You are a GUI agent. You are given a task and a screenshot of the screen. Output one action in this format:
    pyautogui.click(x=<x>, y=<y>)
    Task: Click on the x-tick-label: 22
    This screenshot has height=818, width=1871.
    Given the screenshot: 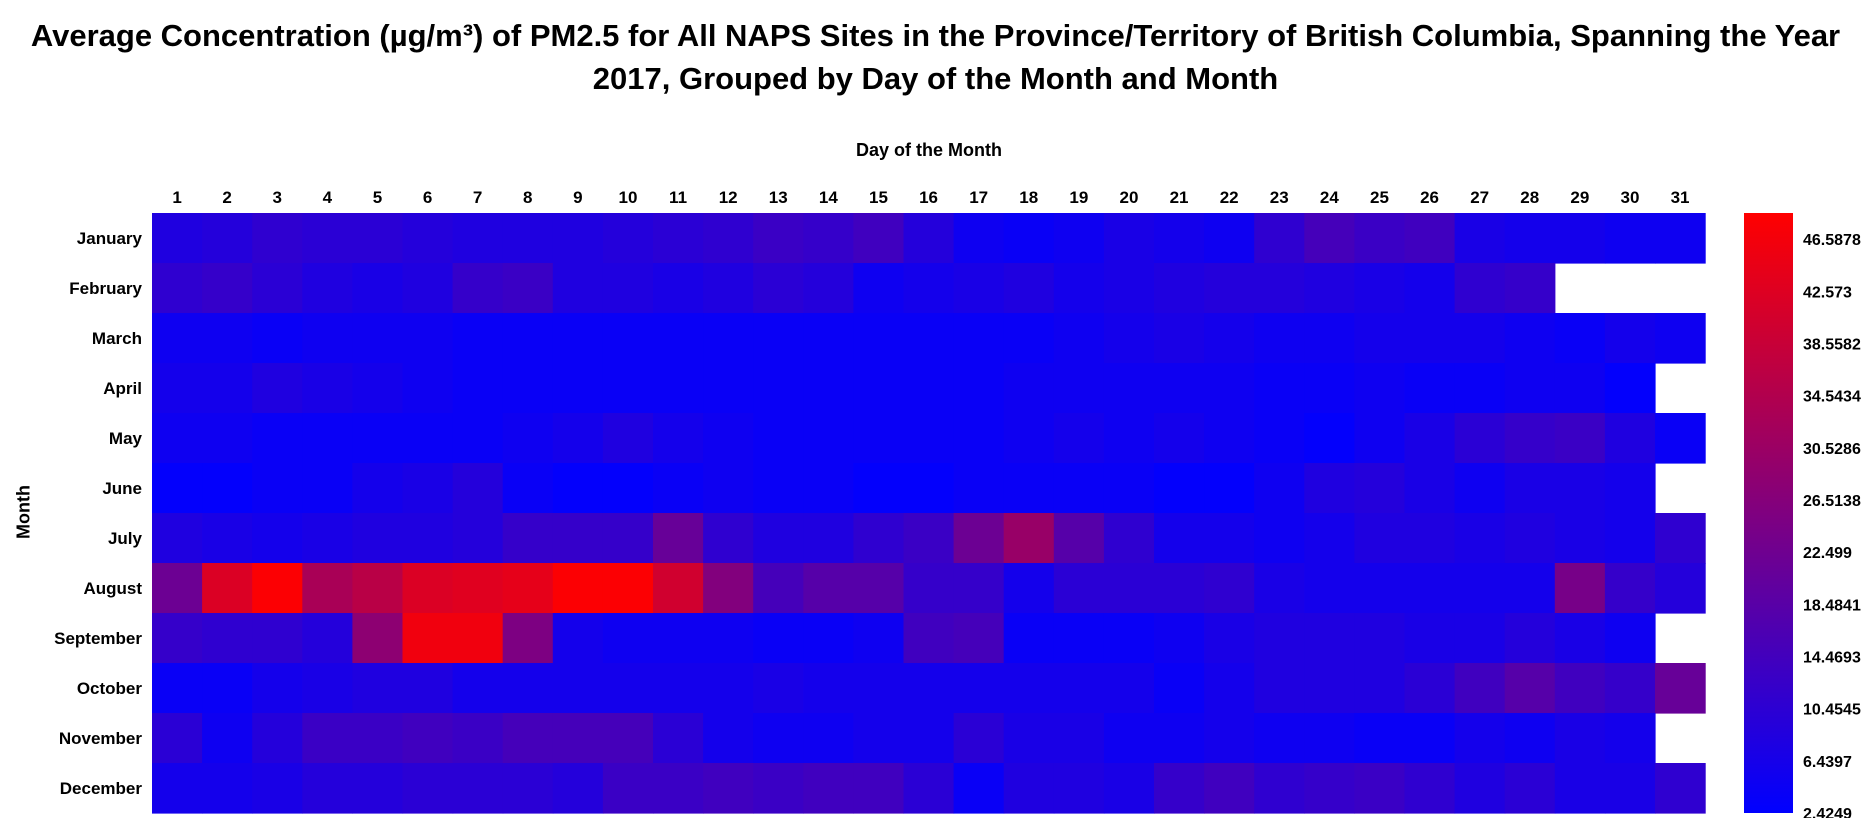 What is the action you would take?
    pyautogui.click(x=1229, y=197)
    